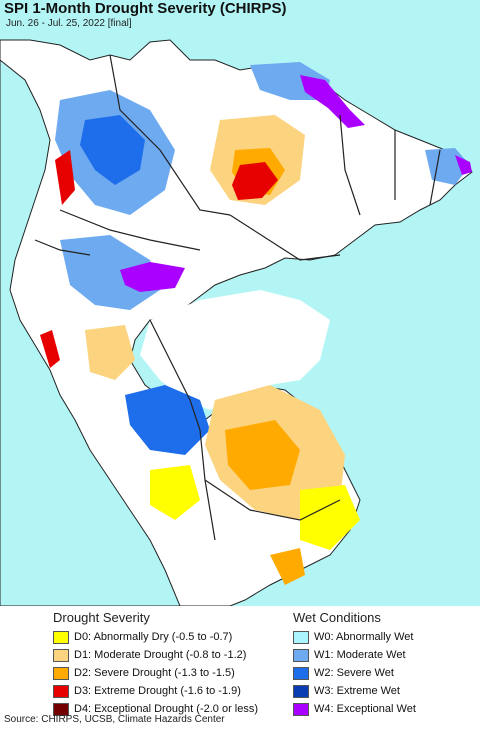 This screenshot has height=730, width=480. I want to click on map-title: SPI 1-Month Drought Severity (CHIRPS), so click(145, 8).